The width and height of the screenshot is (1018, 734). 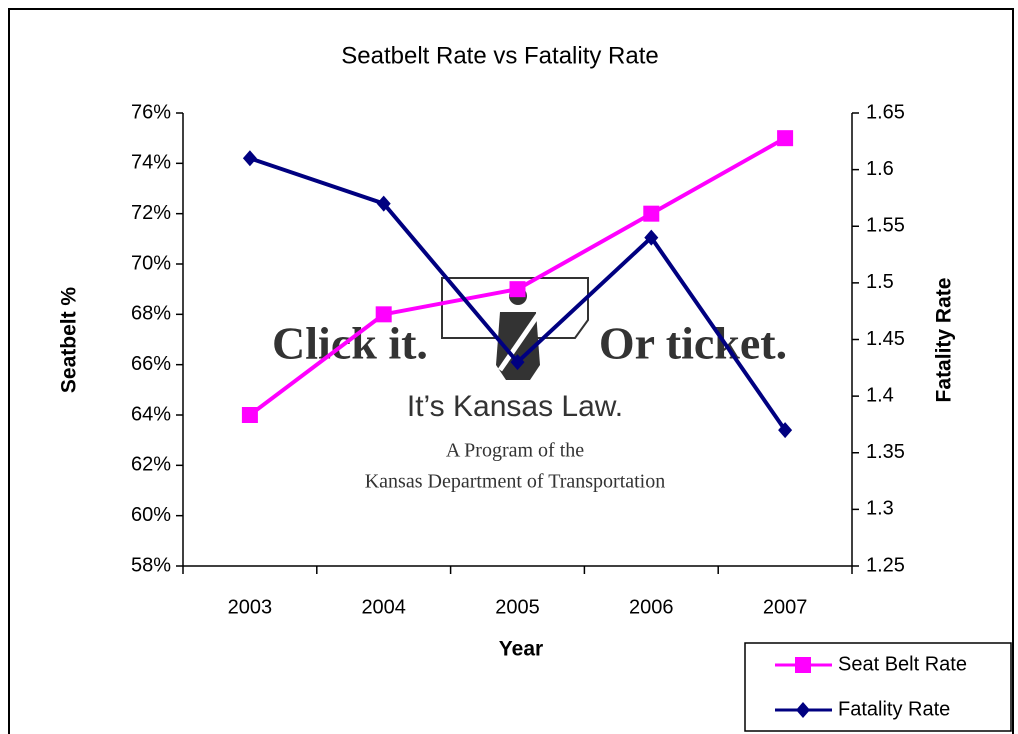 I want to click on y2-tick-label: 1.45, so click(x=885, y=339).